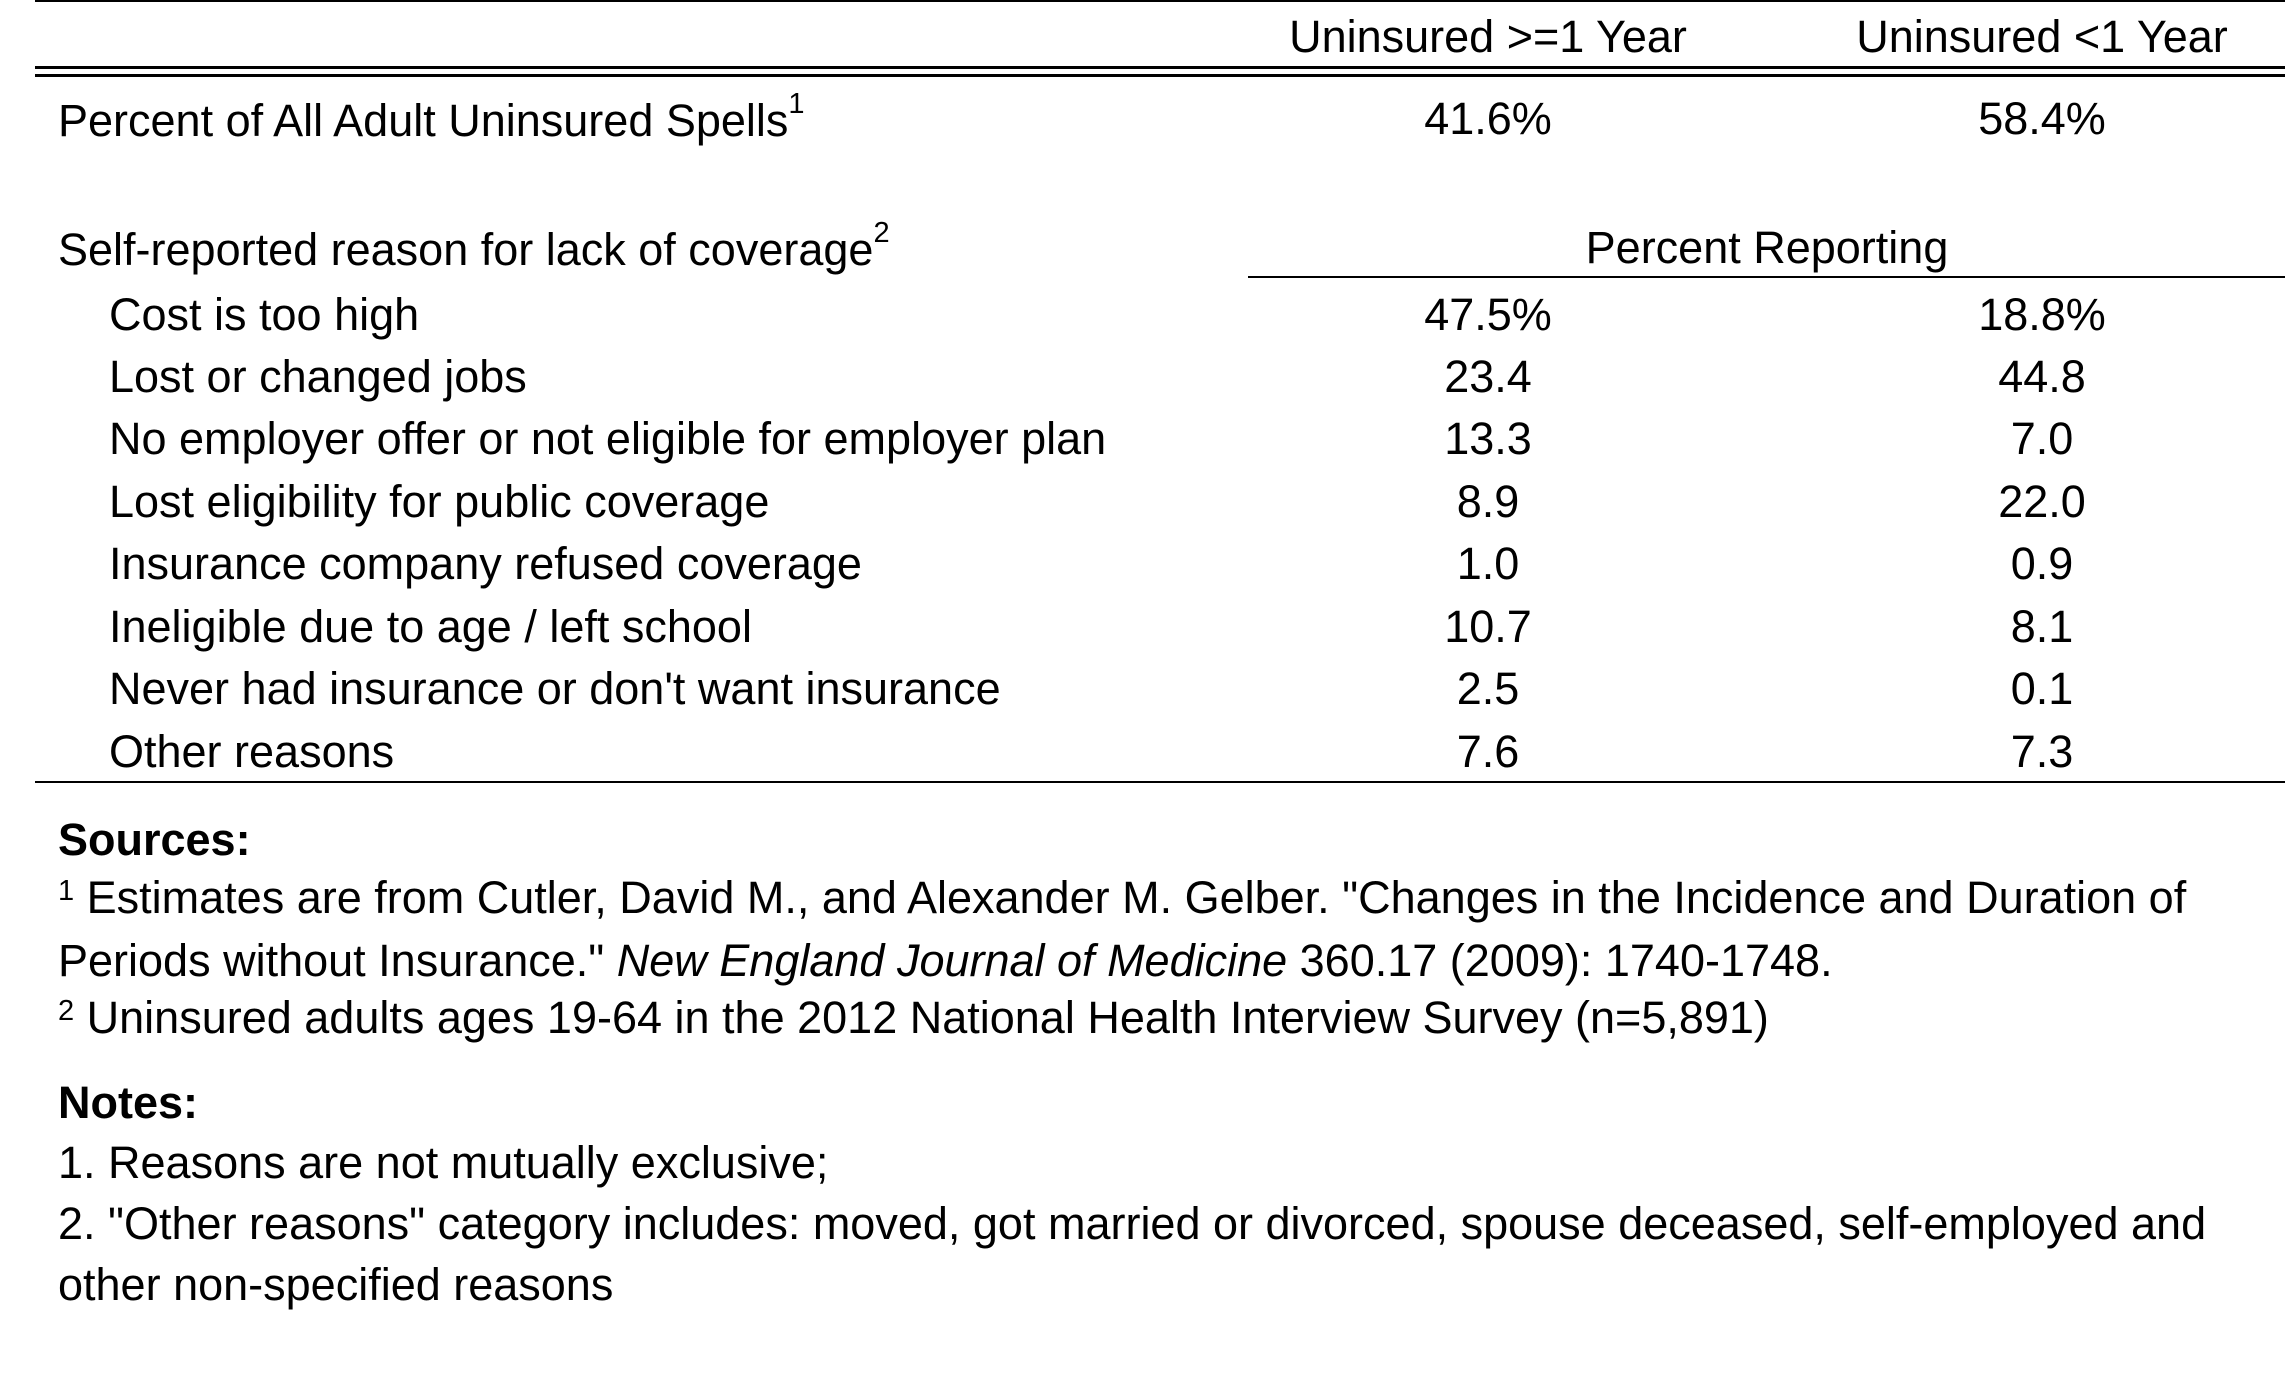  What do you see at coordinates (1160, 1) in the screenshot?
I see `table-top-rule` at bounding box center [1160, 1].